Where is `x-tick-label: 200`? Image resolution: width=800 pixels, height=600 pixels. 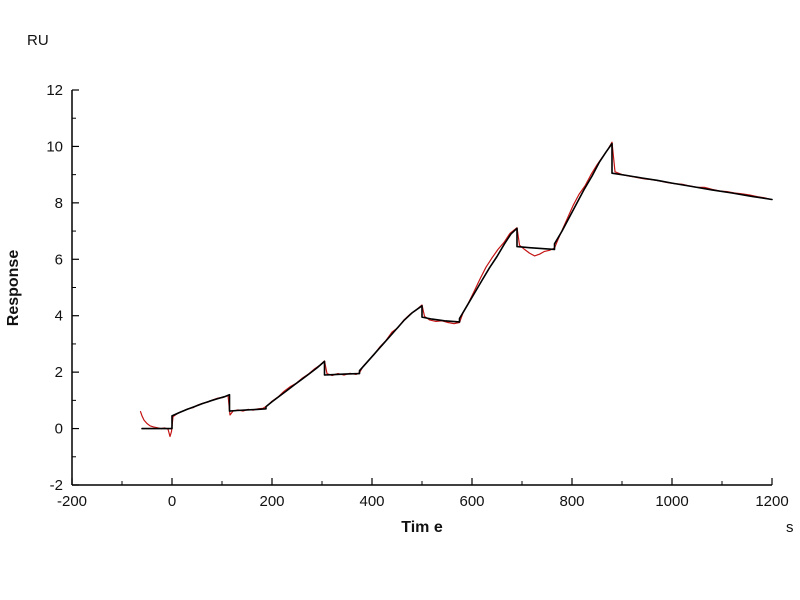
x-tick-label: 200 is located at coordinates (271, 501).